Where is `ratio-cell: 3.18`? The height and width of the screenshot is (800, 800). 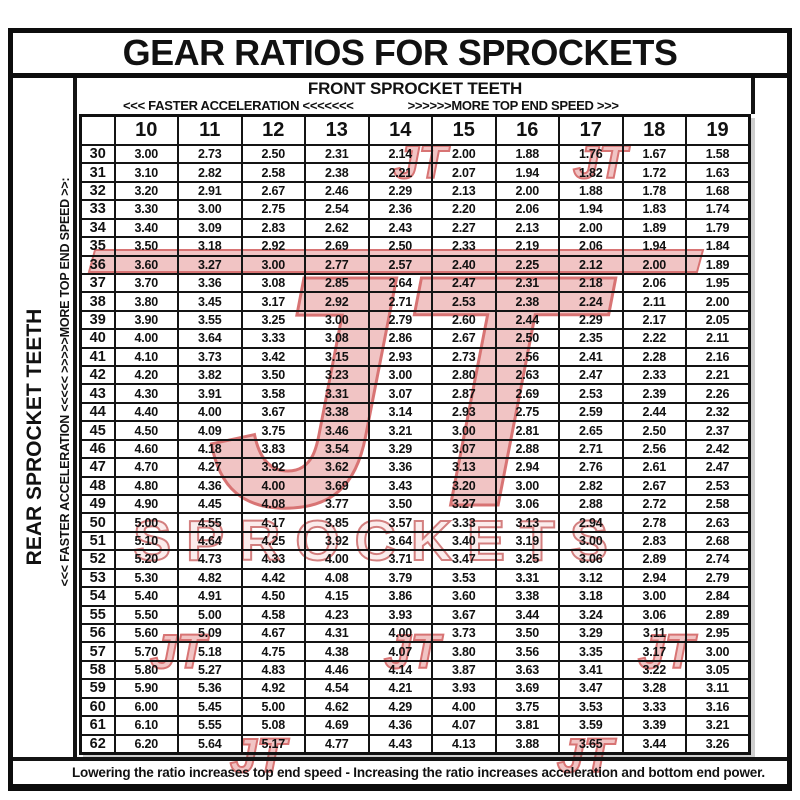
ratio-cell: 3.18 is located at coordinates (591, 596).